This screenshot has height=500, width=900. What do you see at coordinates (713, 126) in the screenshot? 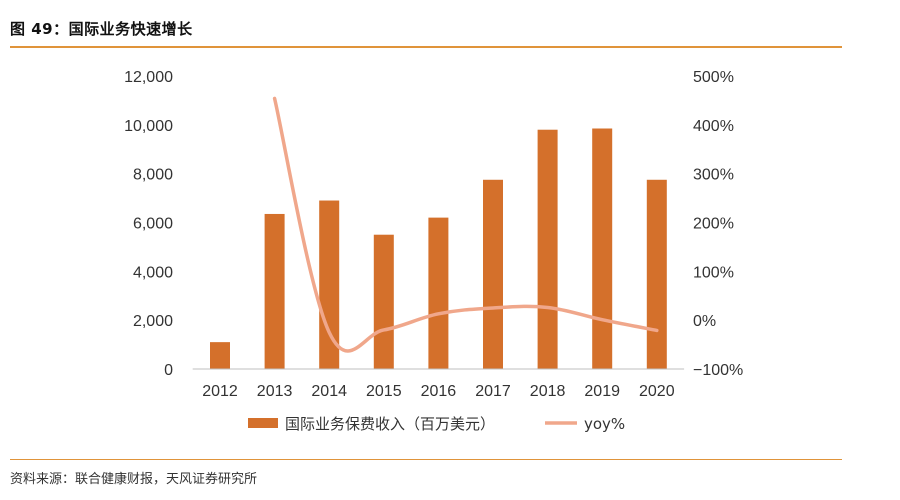
I see `y-right-tick-label: 400%` at bounding box center [713, 126].